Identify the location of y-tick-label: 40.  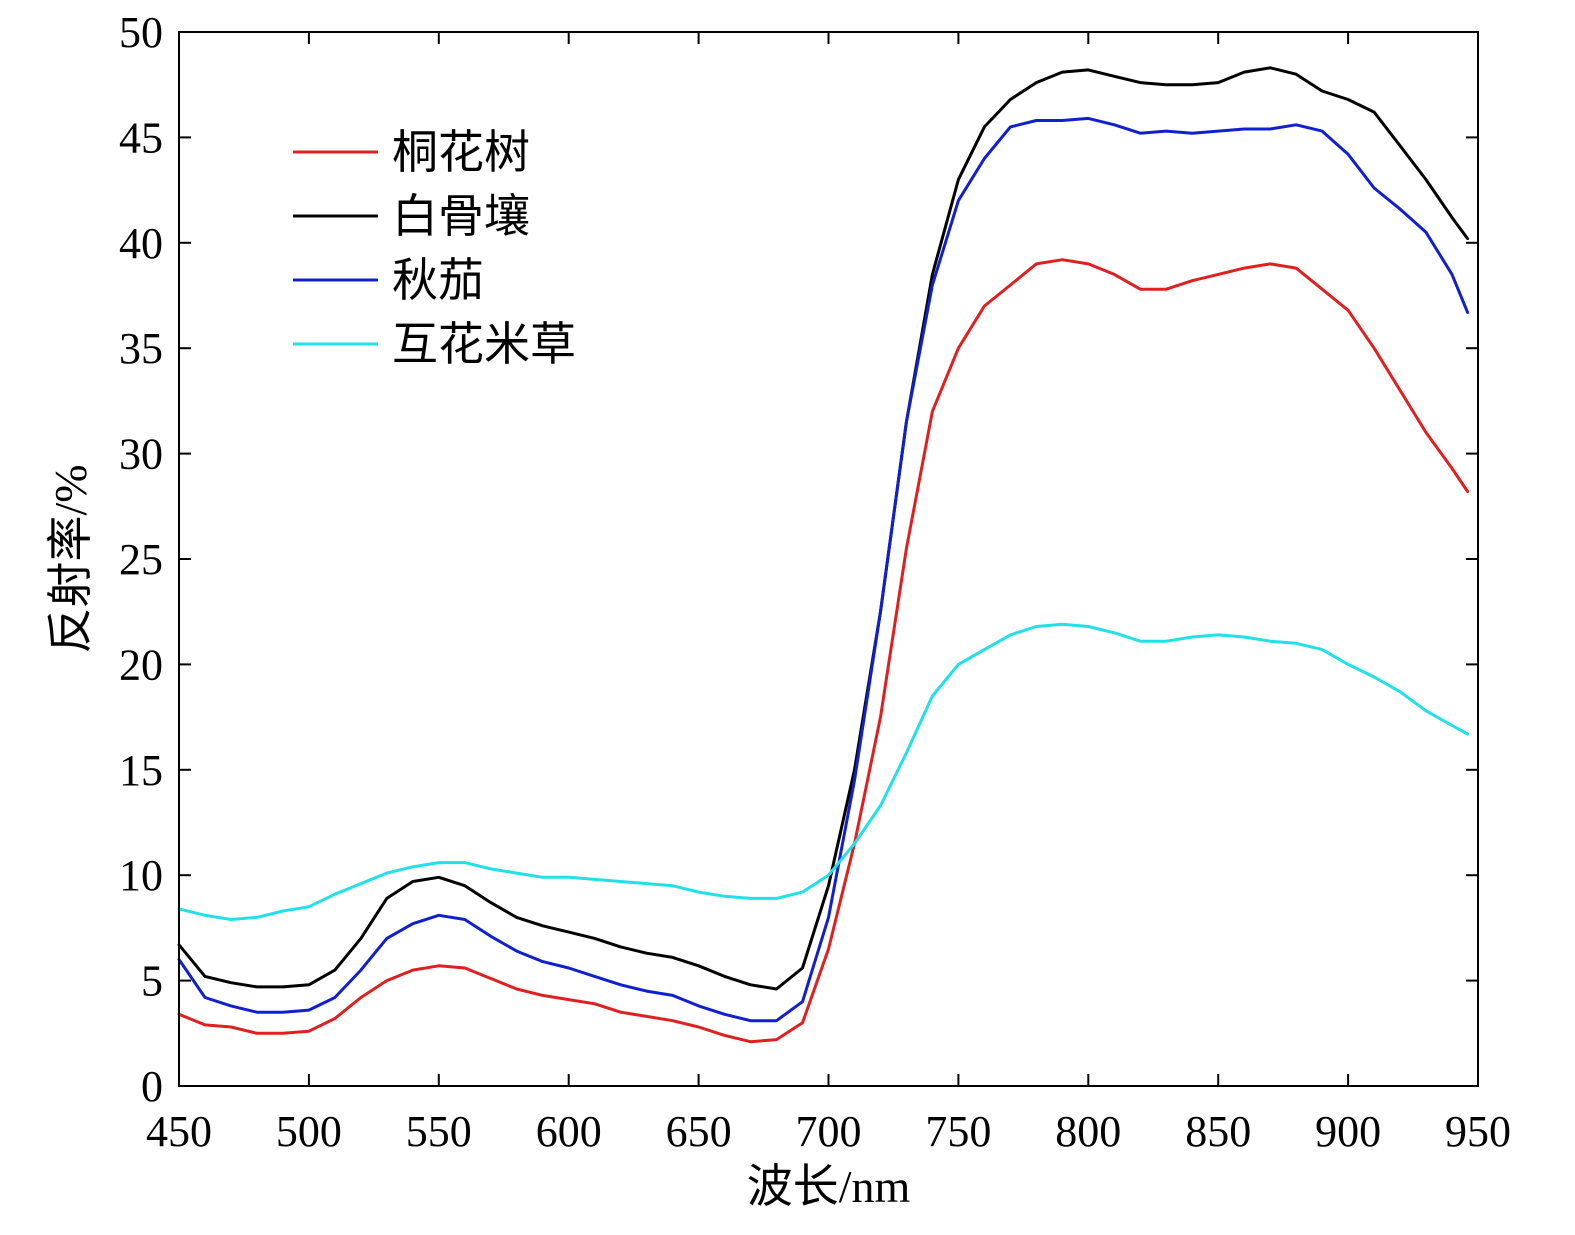
(141, 243).